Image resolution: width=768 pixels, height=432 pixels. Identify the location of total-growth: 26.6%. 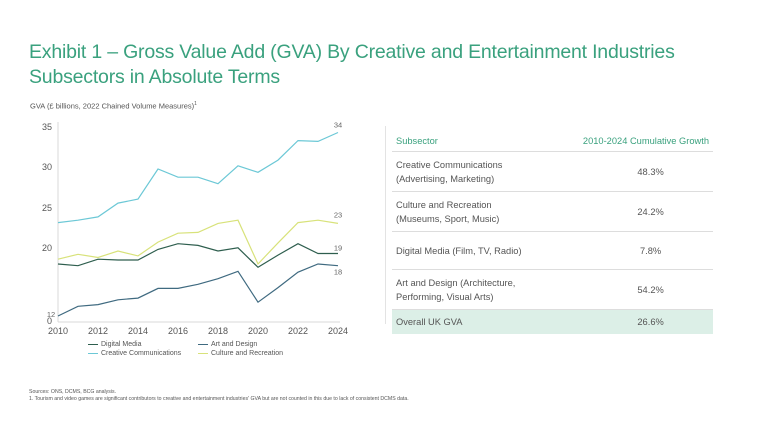
(632, 321).